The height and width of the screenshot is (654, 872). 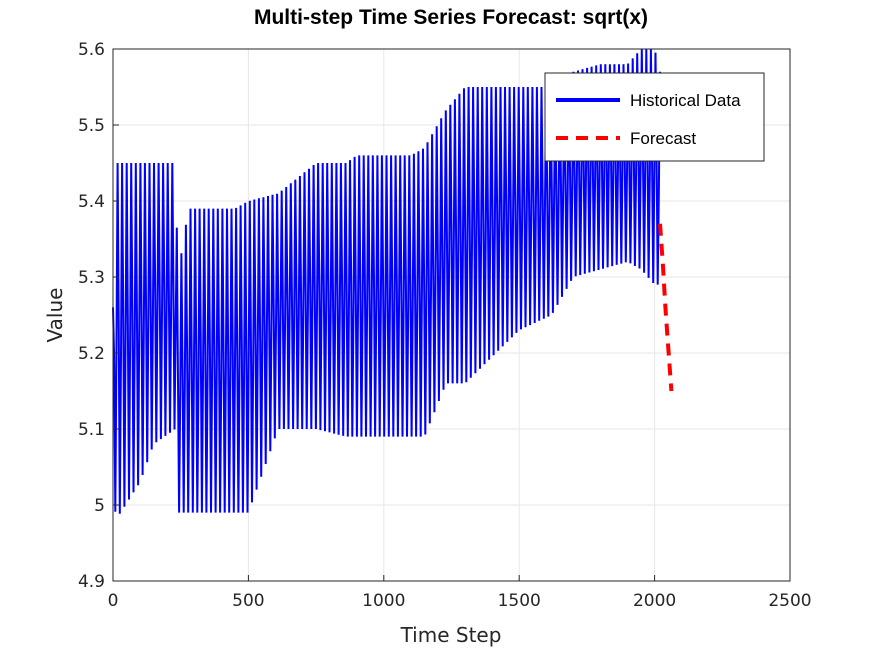 What do you see at coordinates (55, 315) in the screenshot?
I see `y-axis-label: Value` at bounding box center [55, 315].